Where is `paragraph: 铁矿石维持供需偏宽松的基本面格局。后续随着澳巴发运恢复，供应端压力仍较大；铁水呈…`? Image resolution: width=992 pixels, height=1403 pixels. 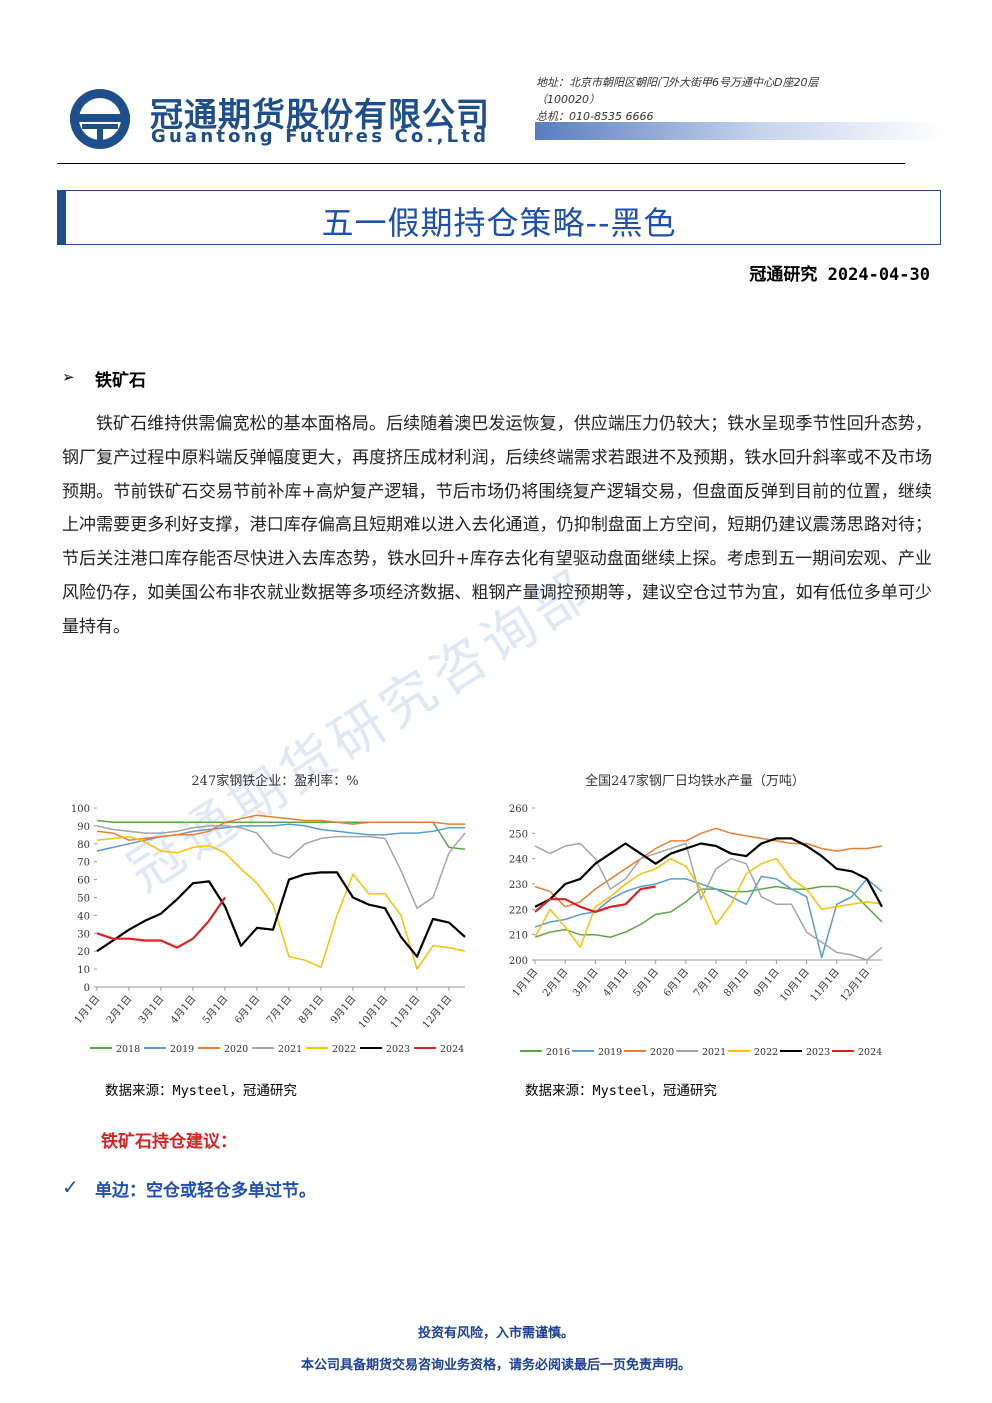
paragraph: 铁矿石维持供需偏宽松的基本面格局。后续随着澳巴发运恢复，供应端压力仍较大；铁水呈… is located at coordinates (497, 525).